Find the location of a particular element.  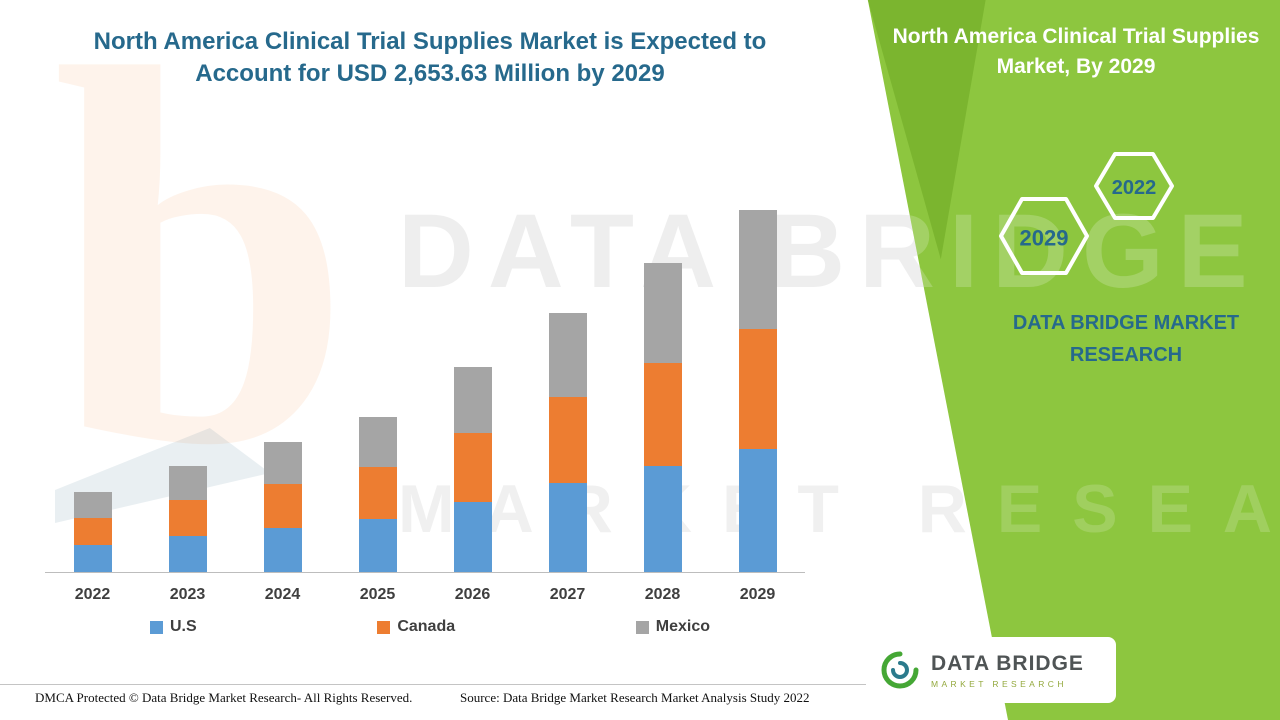

bar-segment-mexico-2022 is located at coordinates (92, 505).